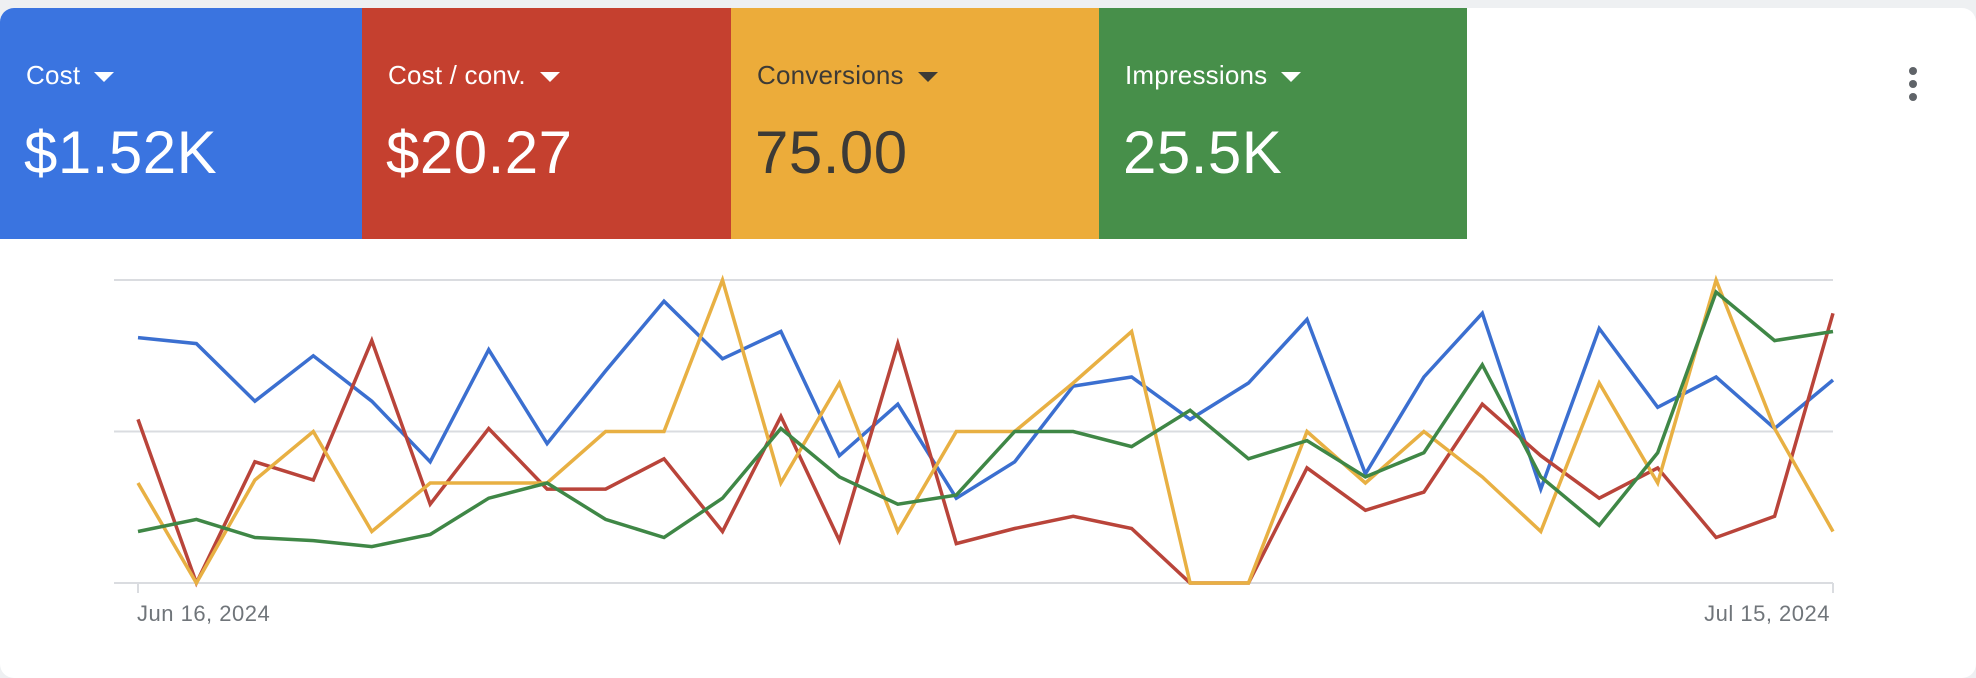 This screenshot has height=678, width=1976. What do you see at coordinates (121, 152) in the screenshot?
I see `metric-value: $1.52K` at bounding box center [121, 152].